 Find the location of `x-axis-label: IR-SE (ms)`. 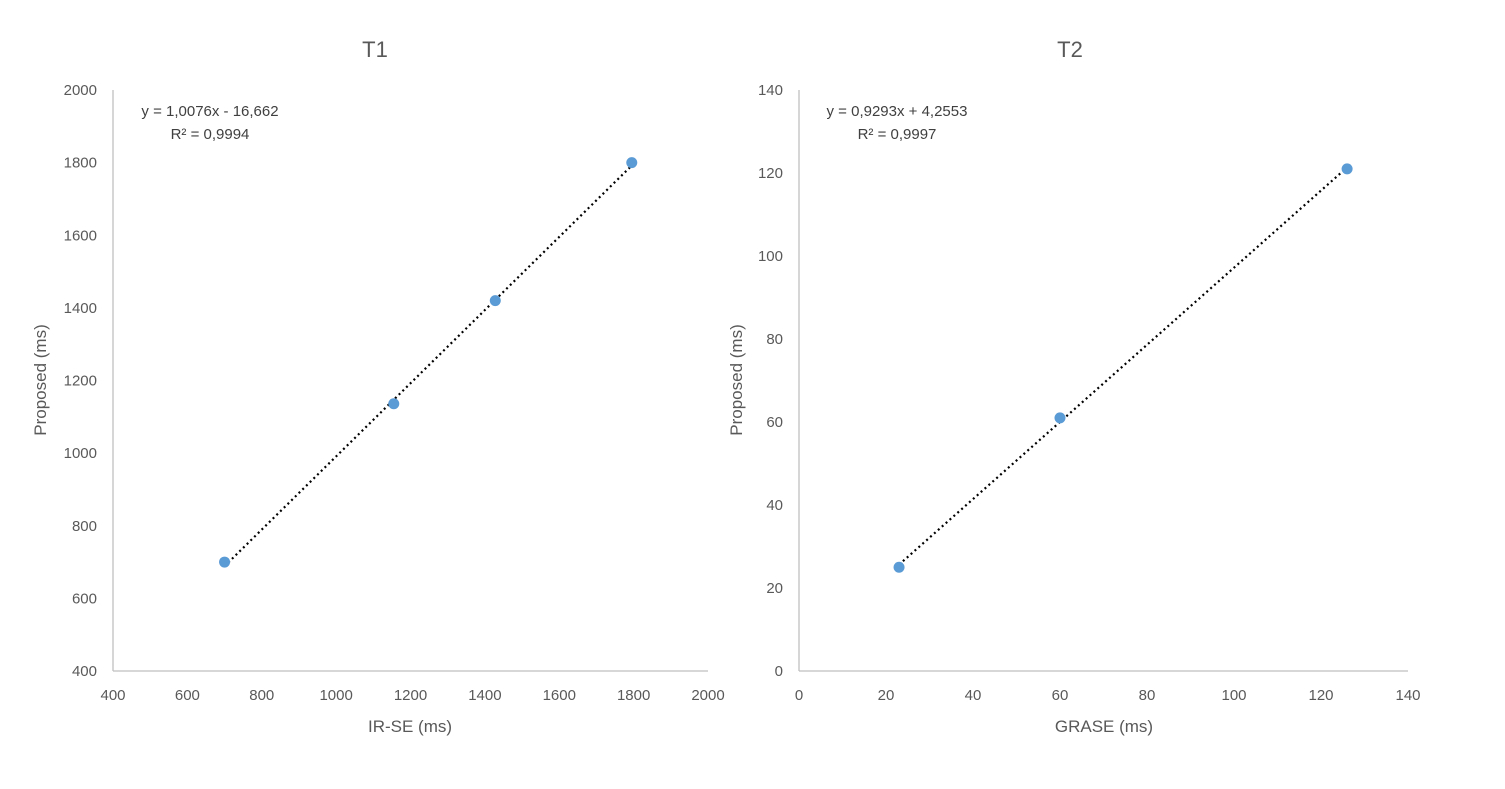

x-axis-label: IR-SE (ms) is located at coordinates (410, 726).